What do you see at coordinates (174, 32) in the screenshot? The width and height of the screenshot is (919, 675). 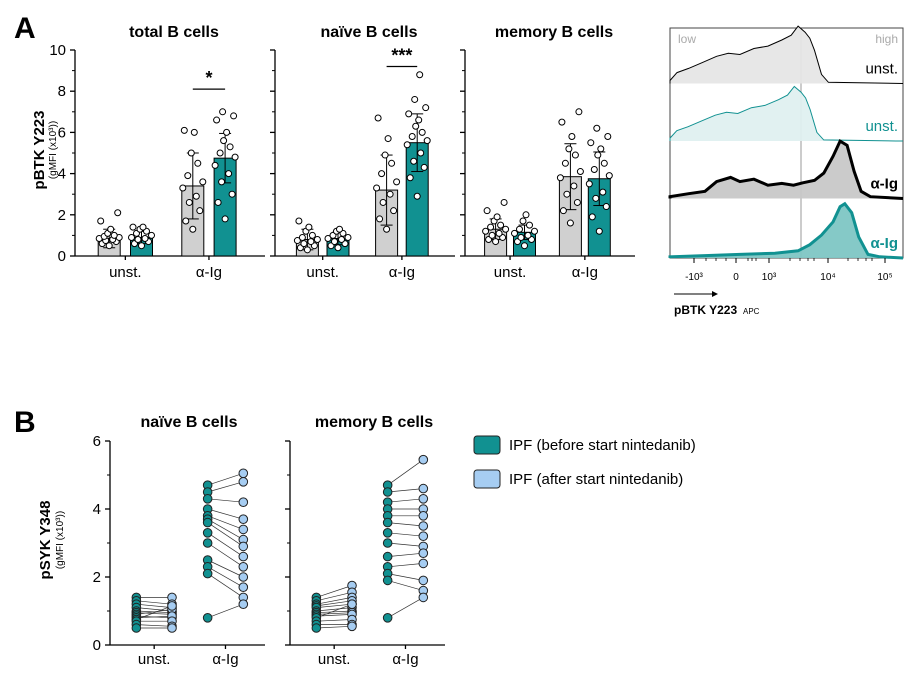 I see `chart-title: total B cells` at bounding box center [174, 32].